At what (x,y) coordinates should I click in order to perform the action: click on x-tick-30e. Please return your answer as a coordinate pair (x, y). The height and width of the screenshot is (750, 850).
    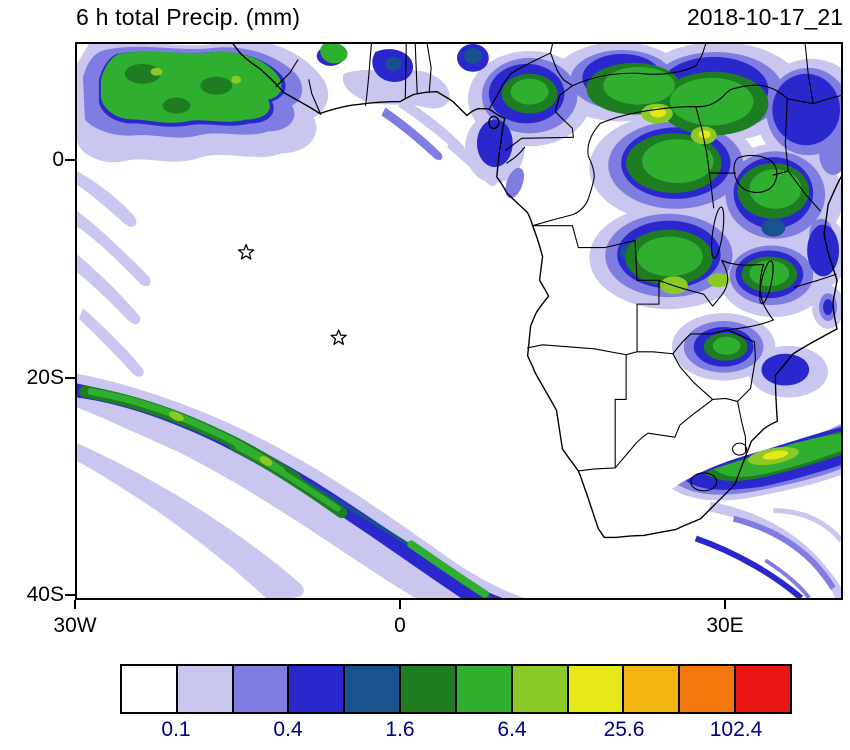
    Looking at the image, I should click on (725, 604).